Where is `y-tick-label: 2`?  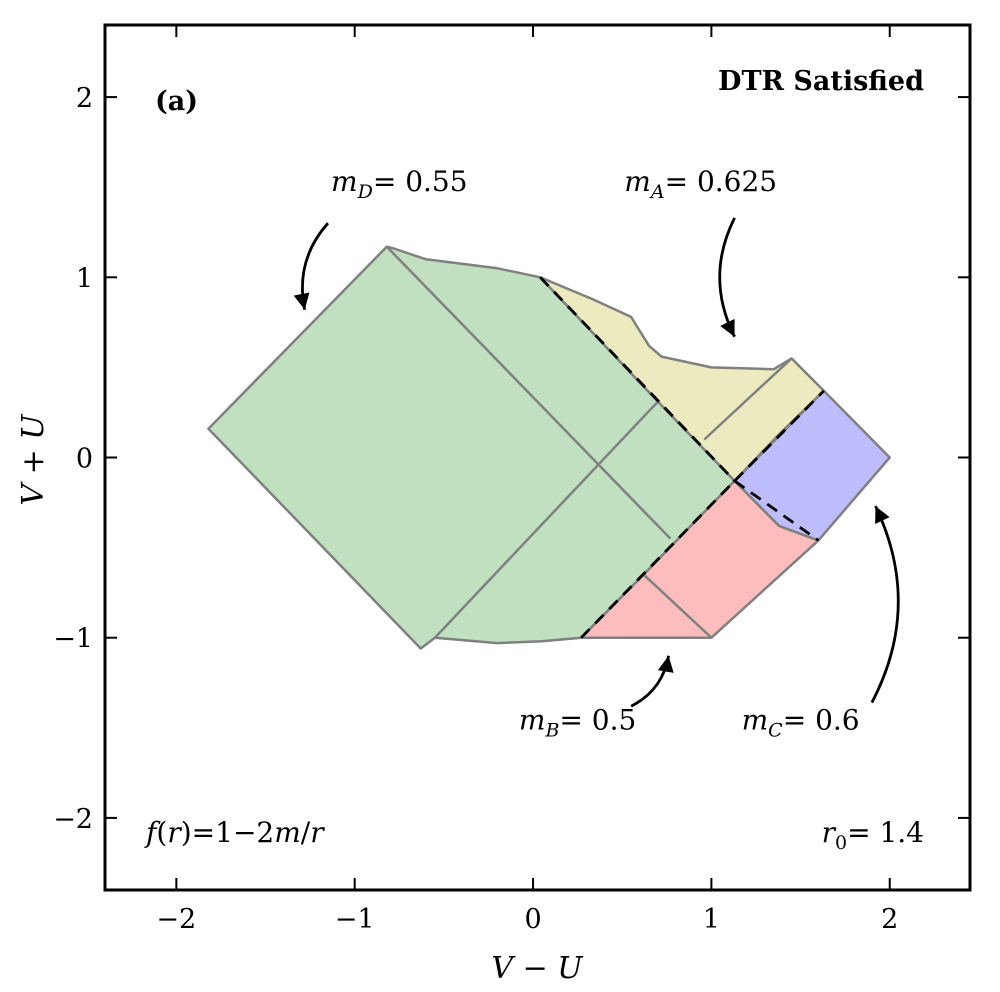 y-tick-label: 2 is located at coordinates (84, 98).